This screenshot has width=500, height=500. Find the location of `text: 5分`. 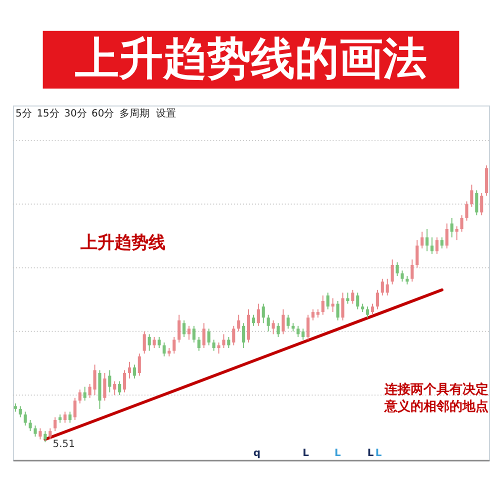

text: 5分 is located at coordinates (23, 114).